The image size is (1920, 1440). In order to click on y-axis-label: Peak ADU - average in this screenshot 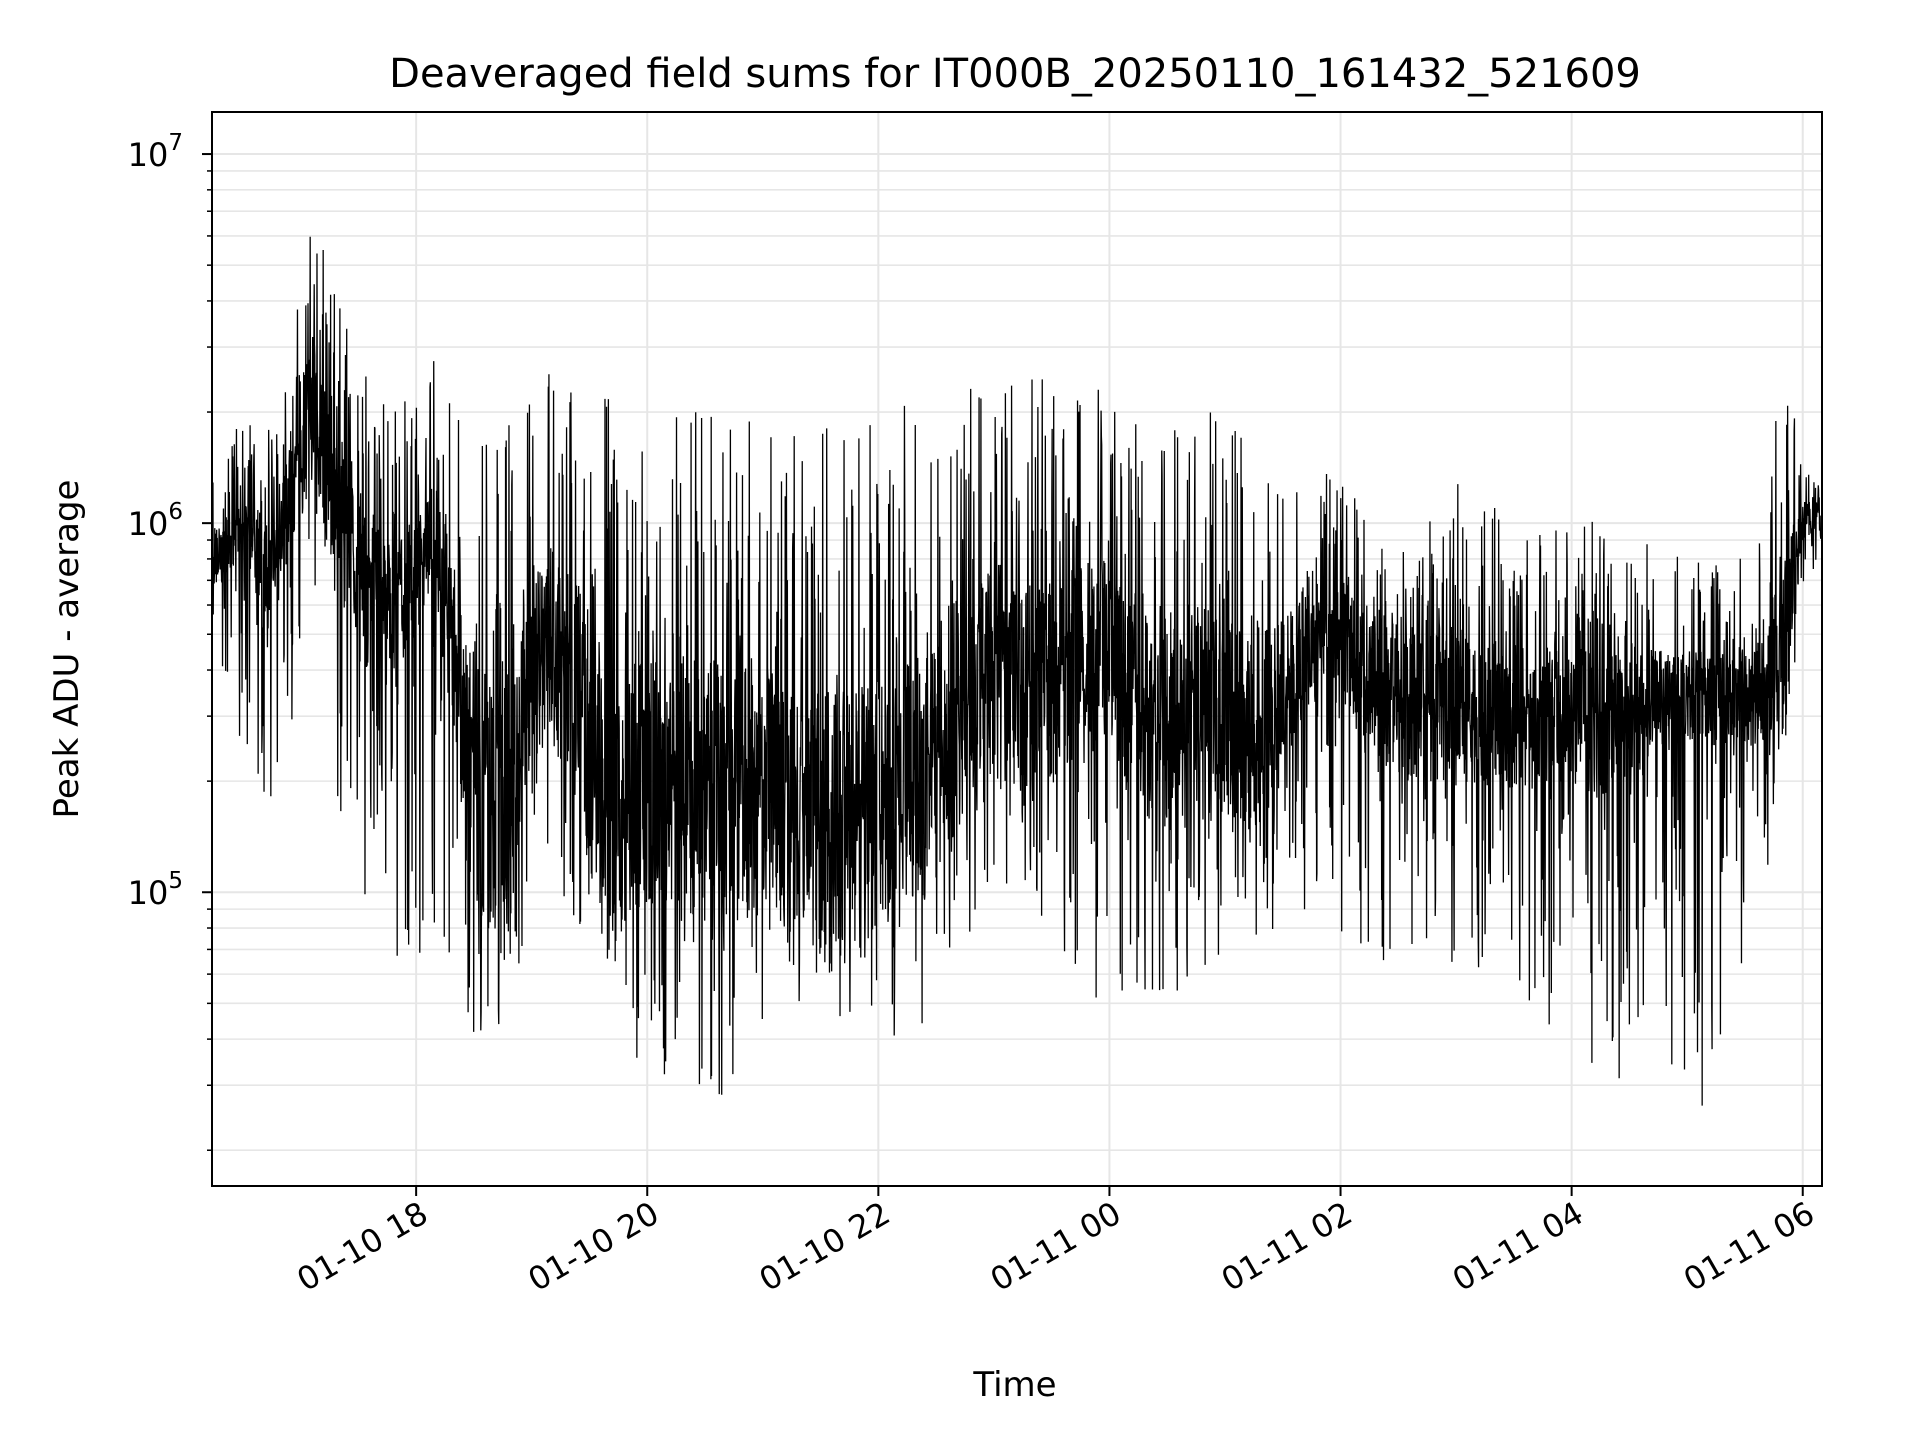, I will do `click(67, 649)`.